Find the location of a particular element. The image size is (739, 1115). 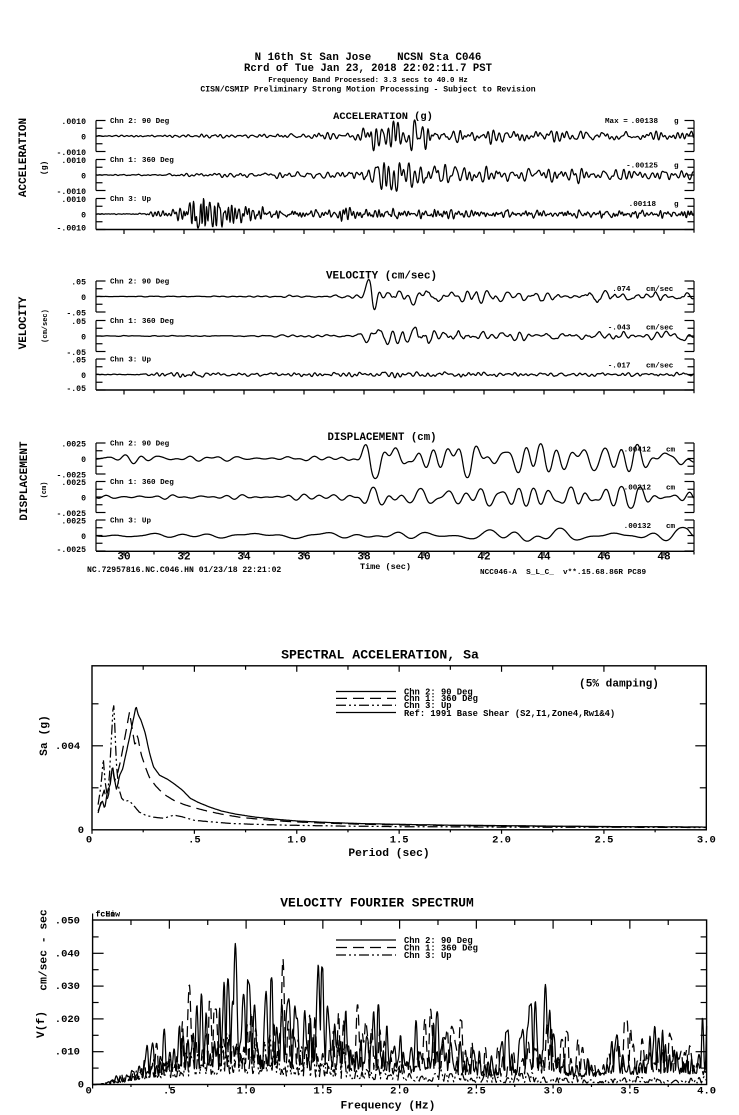

svg-text: VELOCITY is located at coordinates (24, 322).